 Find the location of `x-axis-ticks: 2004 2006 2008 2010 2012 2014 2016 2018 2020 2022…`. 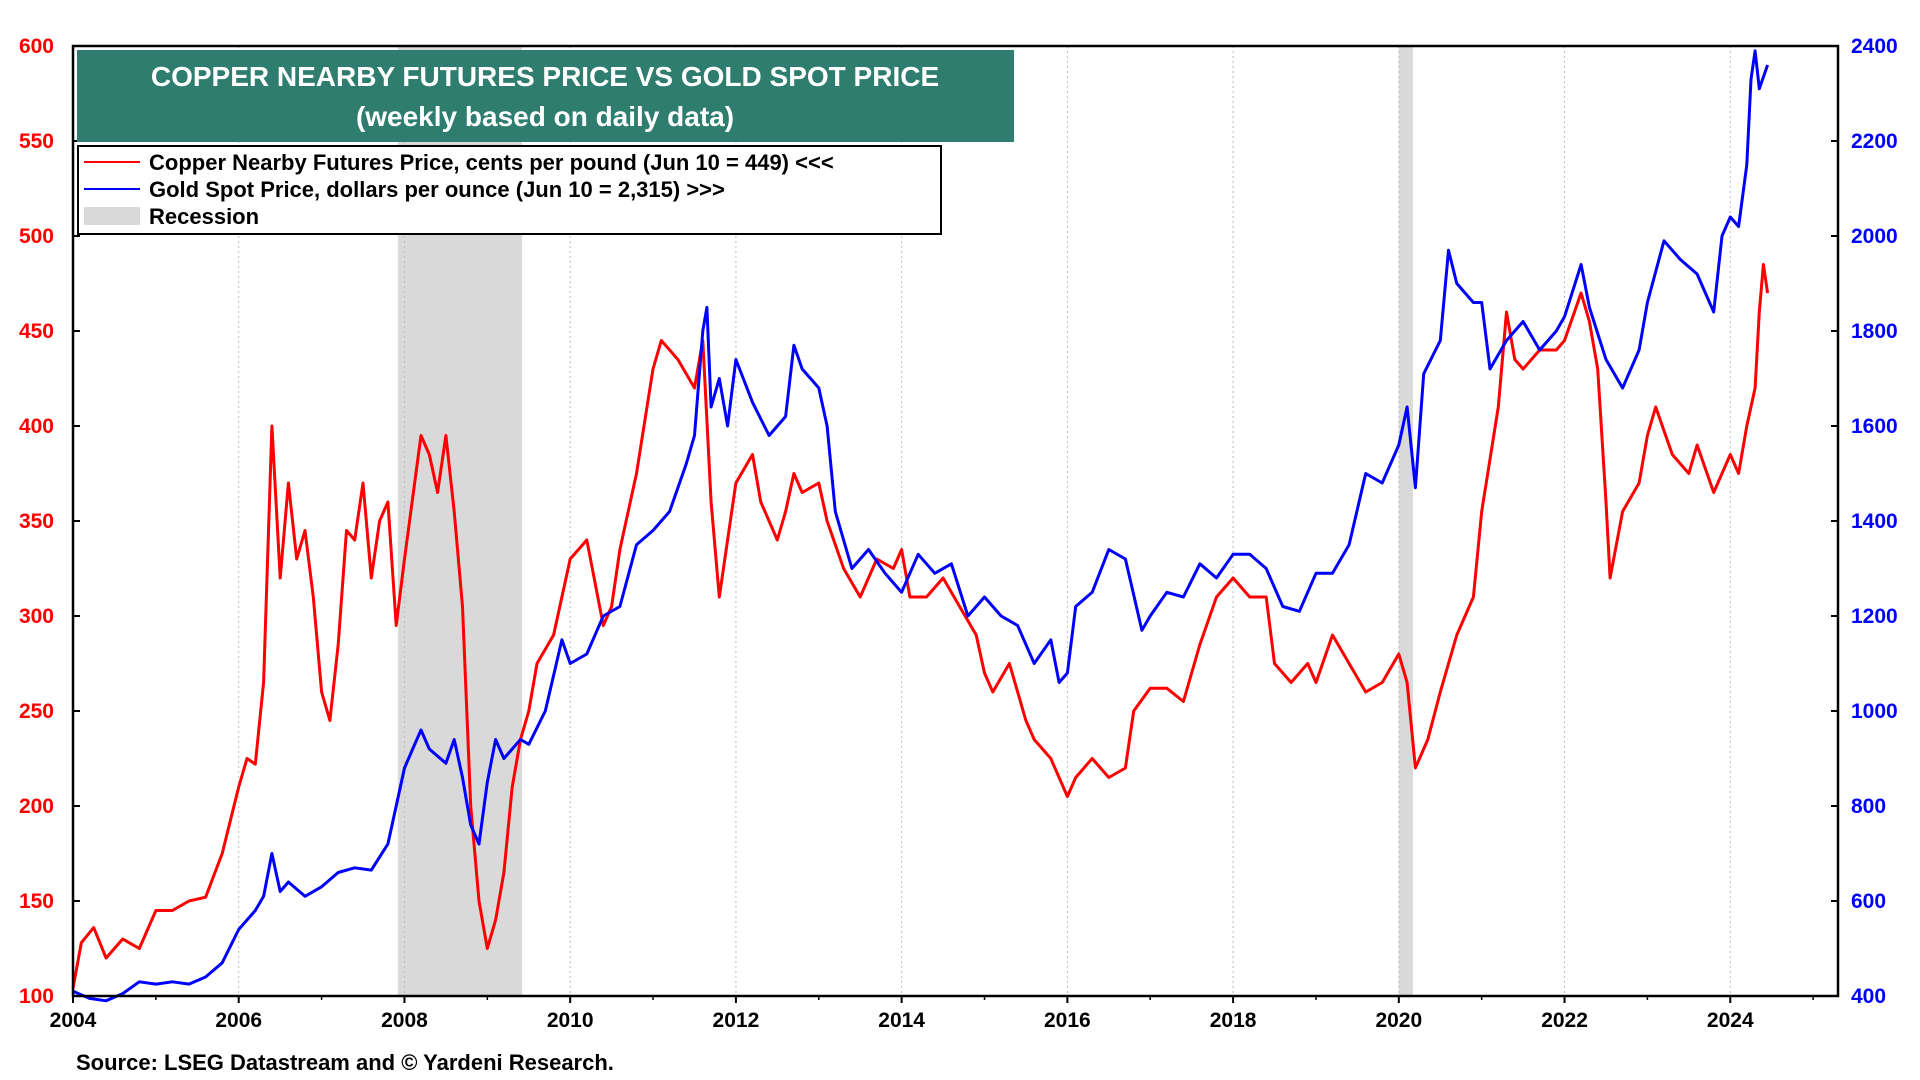

x-axis-ticks: 2004 2006 2008 2010 2012 2014 2016 2018 2020 2022… is located at coordinates (932, 1014).